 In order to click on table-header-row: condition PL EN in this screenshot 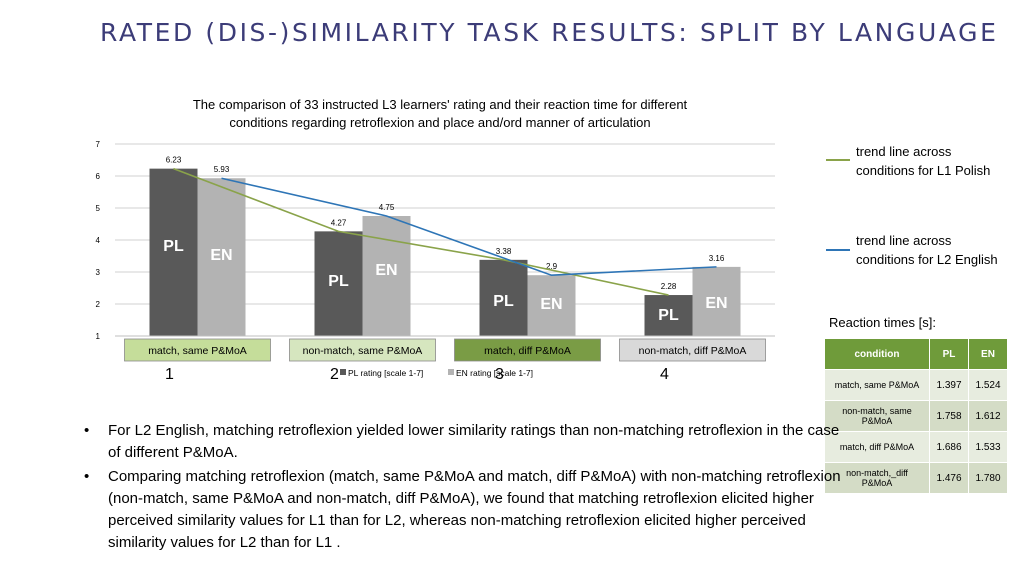, I will do `click(916, 354)`.